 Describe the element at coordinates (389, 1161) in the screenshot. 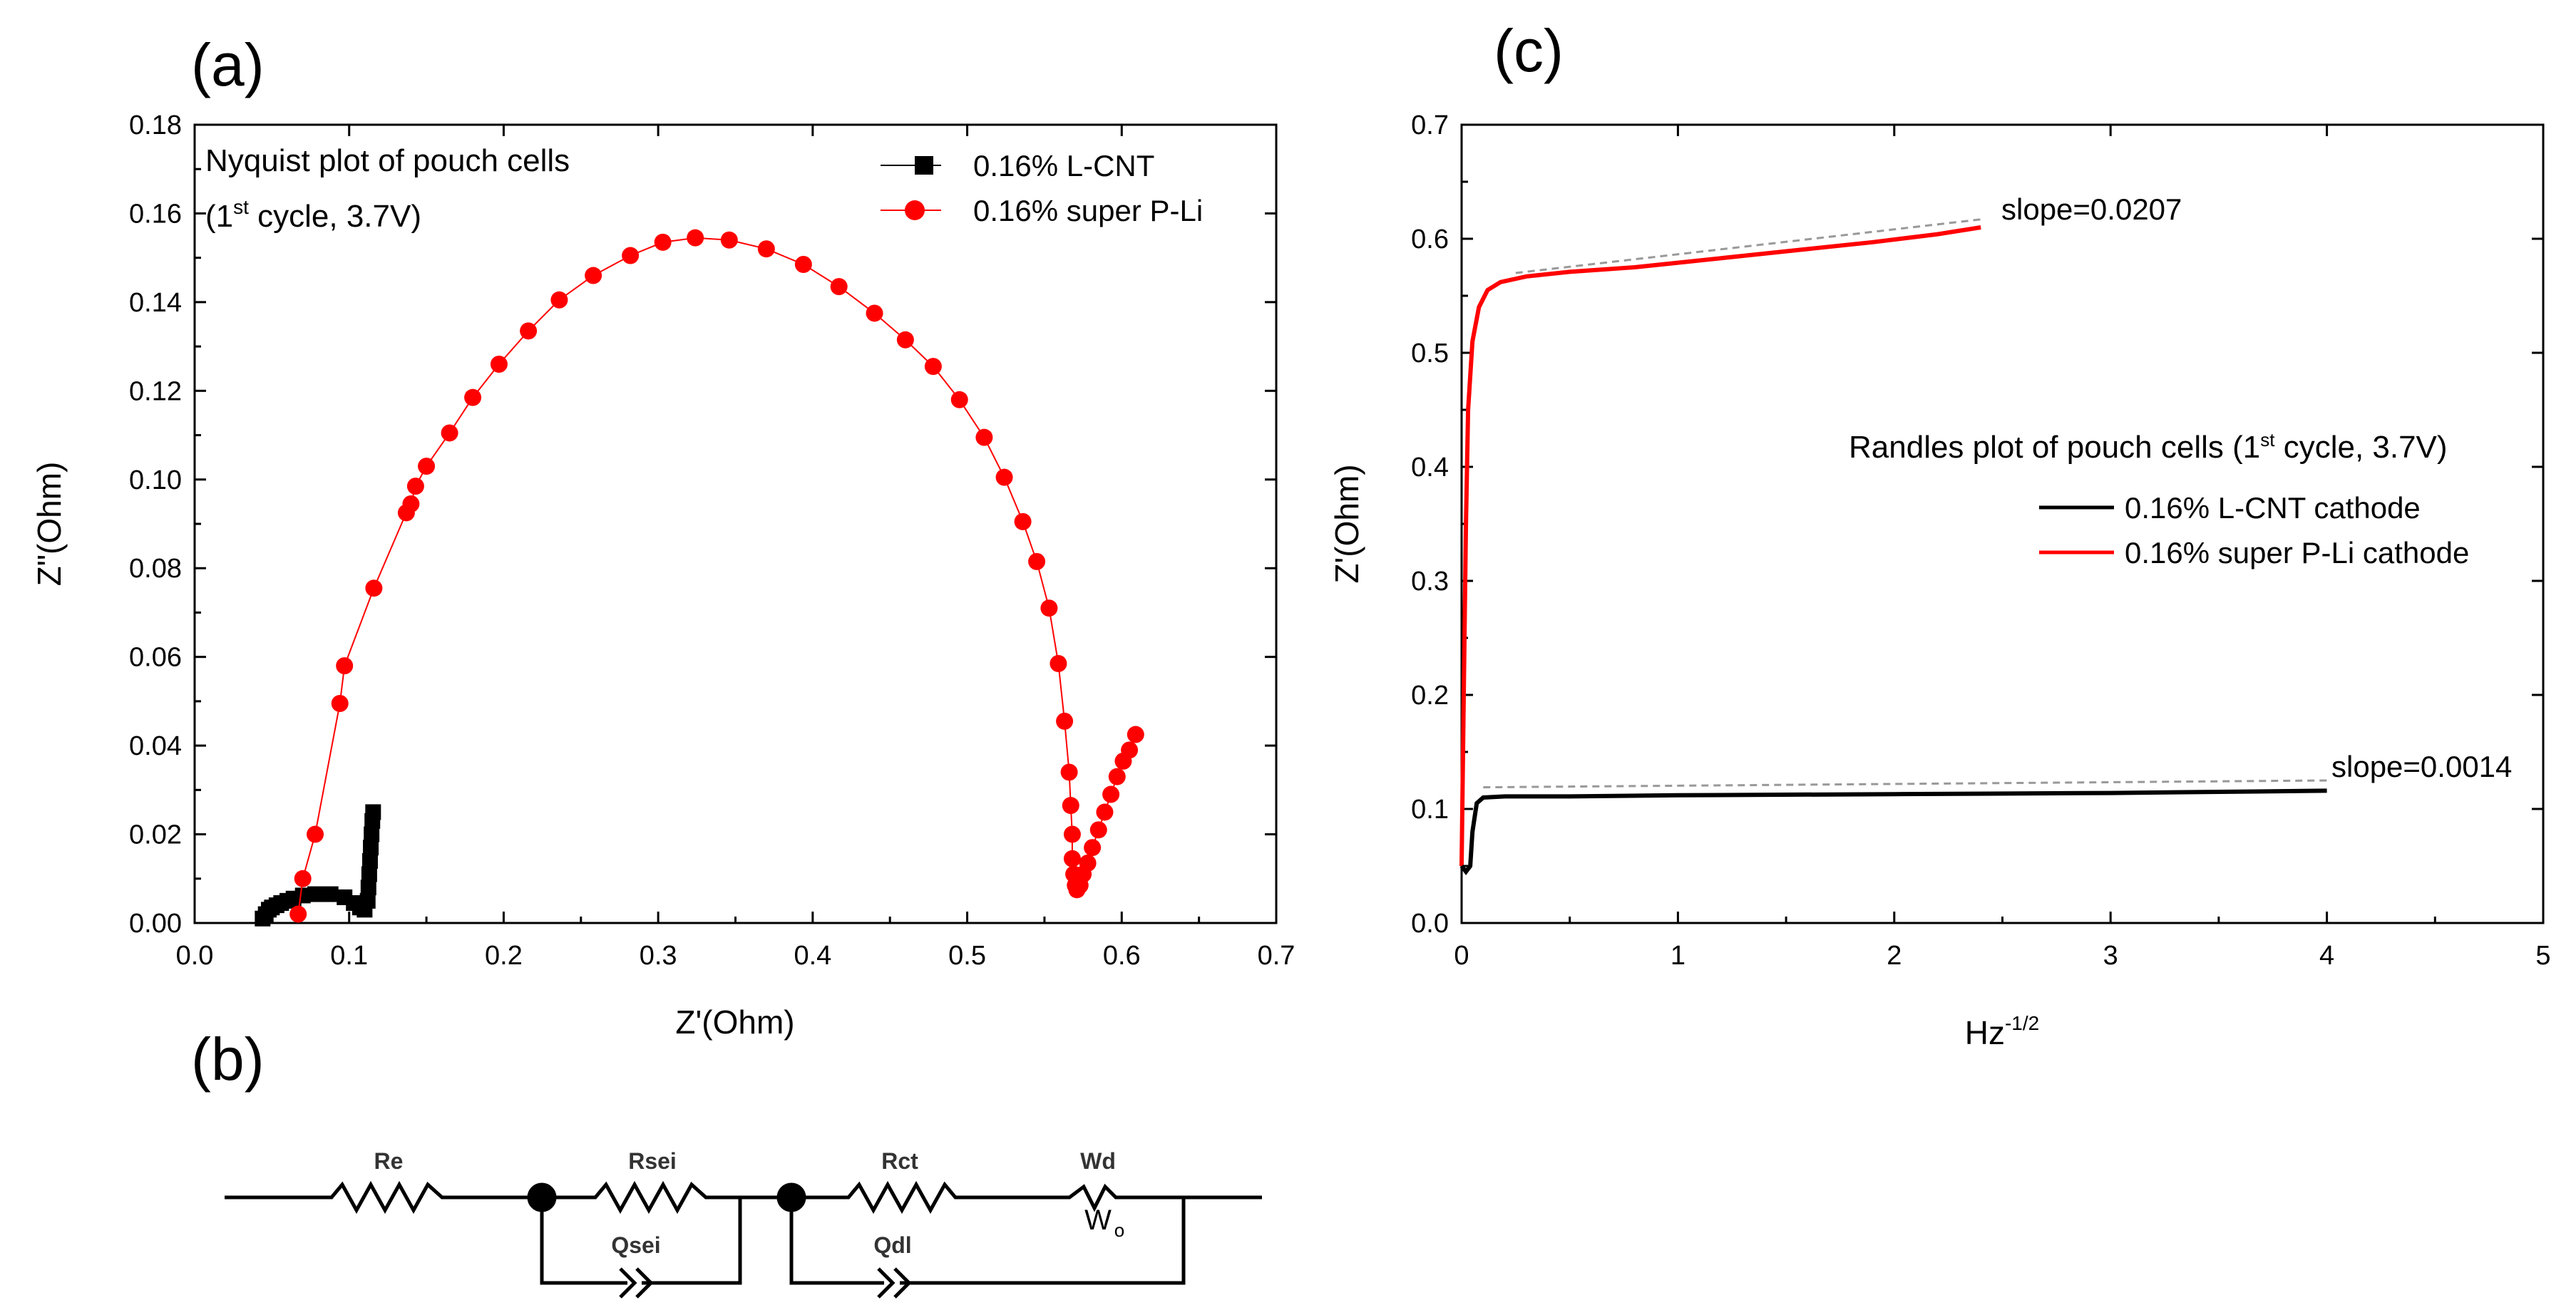

I see `circuit-label-re: Re` at that location.